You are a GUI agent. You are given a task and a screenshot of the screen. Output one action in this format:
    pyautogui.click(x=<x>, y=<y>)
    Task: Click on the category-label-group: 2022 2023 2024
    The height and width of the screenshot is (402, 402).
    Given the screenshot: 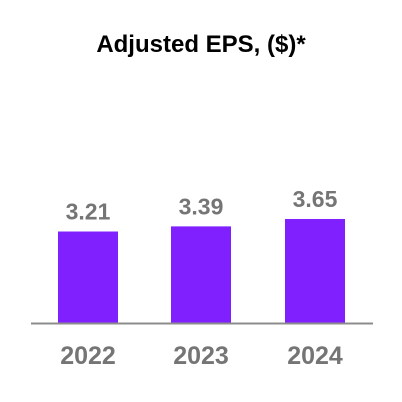 What is the action you would take?
    pyautogui.click(x=201, y=356)
    